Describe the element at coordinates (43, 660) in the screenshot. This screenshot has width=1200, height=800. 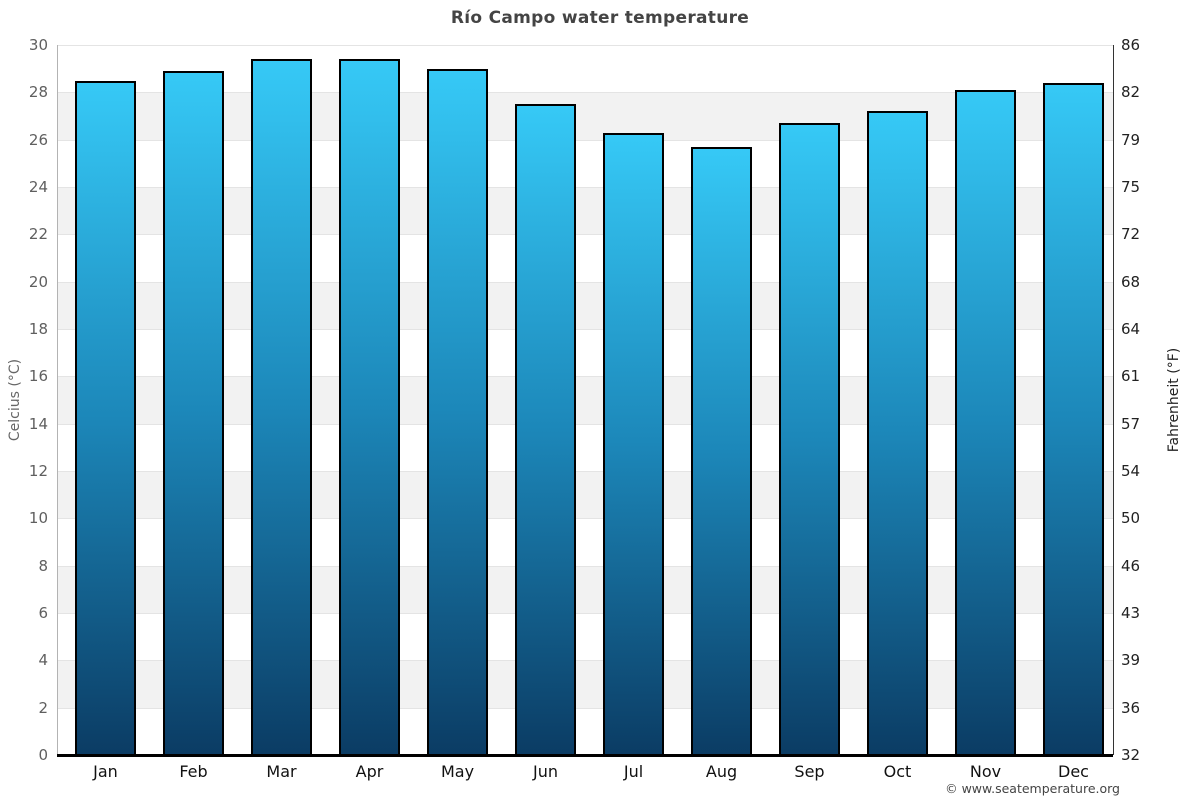
I see `y-tick-left-4: 4` at that location.